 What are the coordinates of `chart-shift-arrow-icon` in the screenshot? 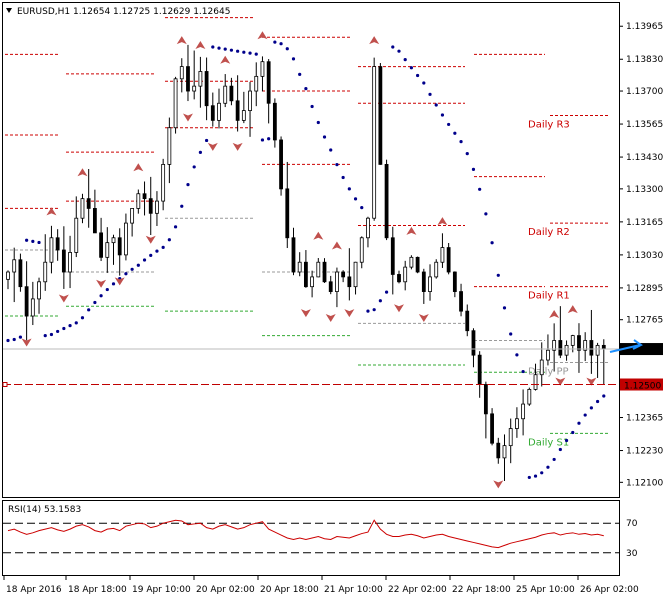 It's located at (626, 346).